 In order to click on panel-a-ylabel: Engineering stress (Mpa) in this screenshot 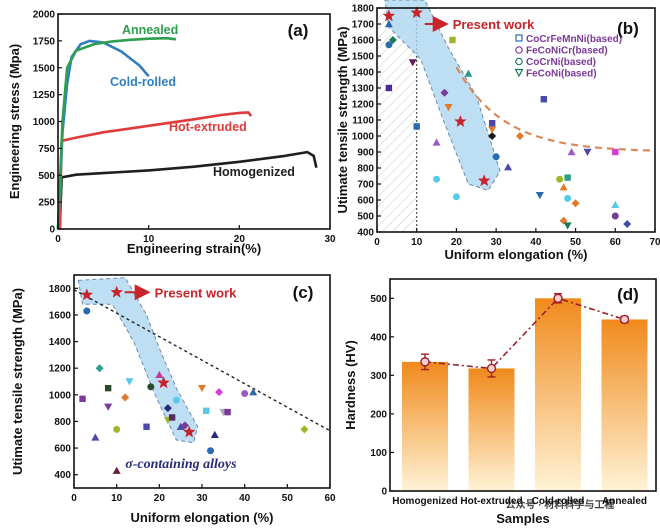, I will do `click(14, 121)`.